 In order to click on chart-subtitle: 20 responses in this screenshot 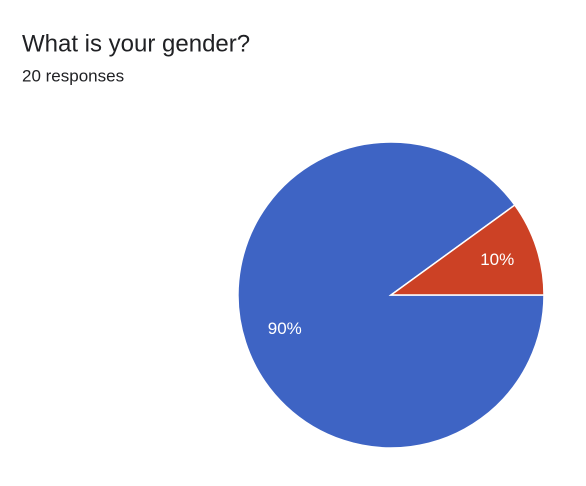, I will do `click(73, 75)`.